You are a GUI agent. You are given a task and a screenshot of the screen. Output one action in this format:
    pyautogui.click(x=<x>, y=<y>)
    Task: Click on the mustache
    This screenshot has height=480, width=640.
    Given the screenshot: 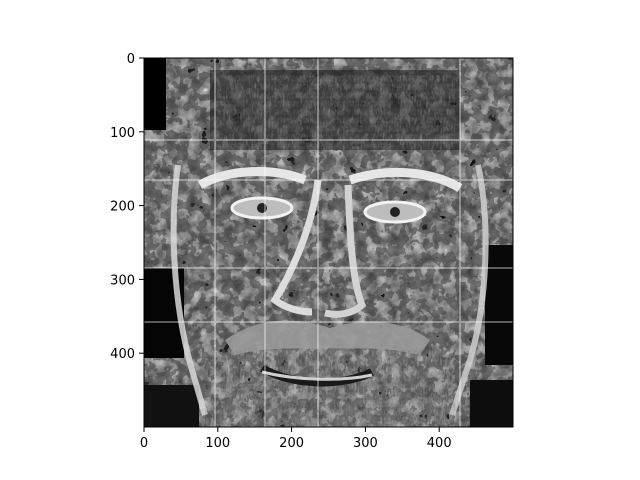 What is the action you would take?
    pyautogui.click(x=327, y=337)
    